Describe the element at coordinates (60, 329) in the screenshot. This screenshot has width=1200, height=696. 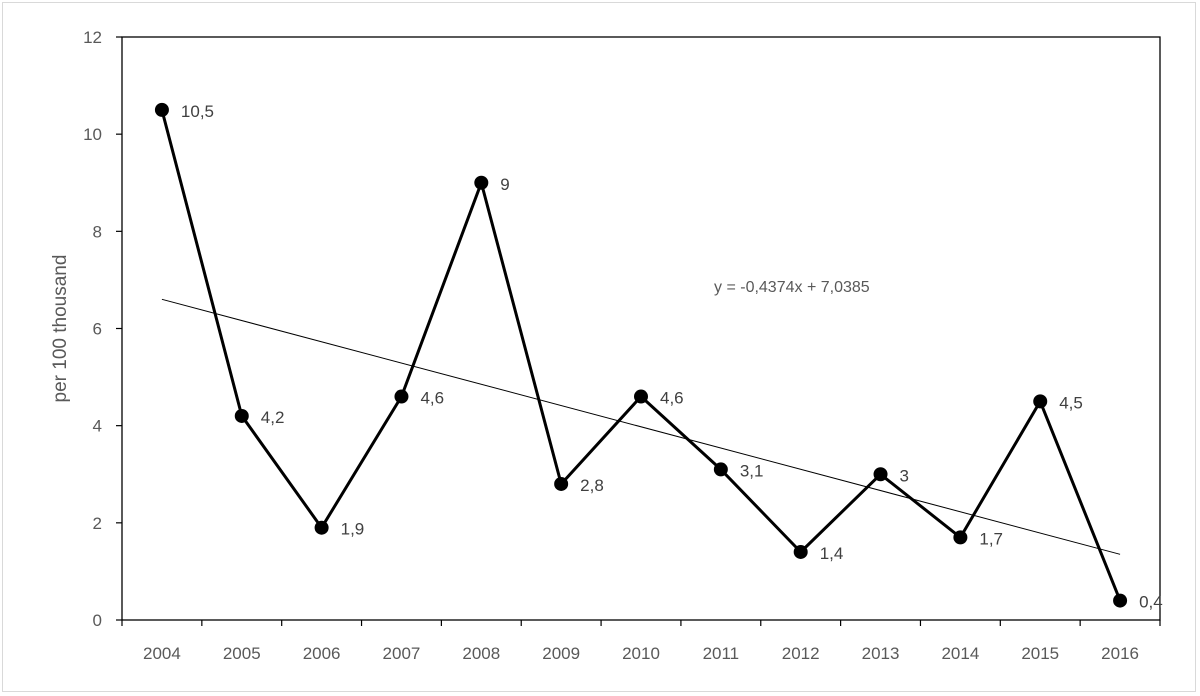
I see `y-axis-label: per 100 thousand` at that location.